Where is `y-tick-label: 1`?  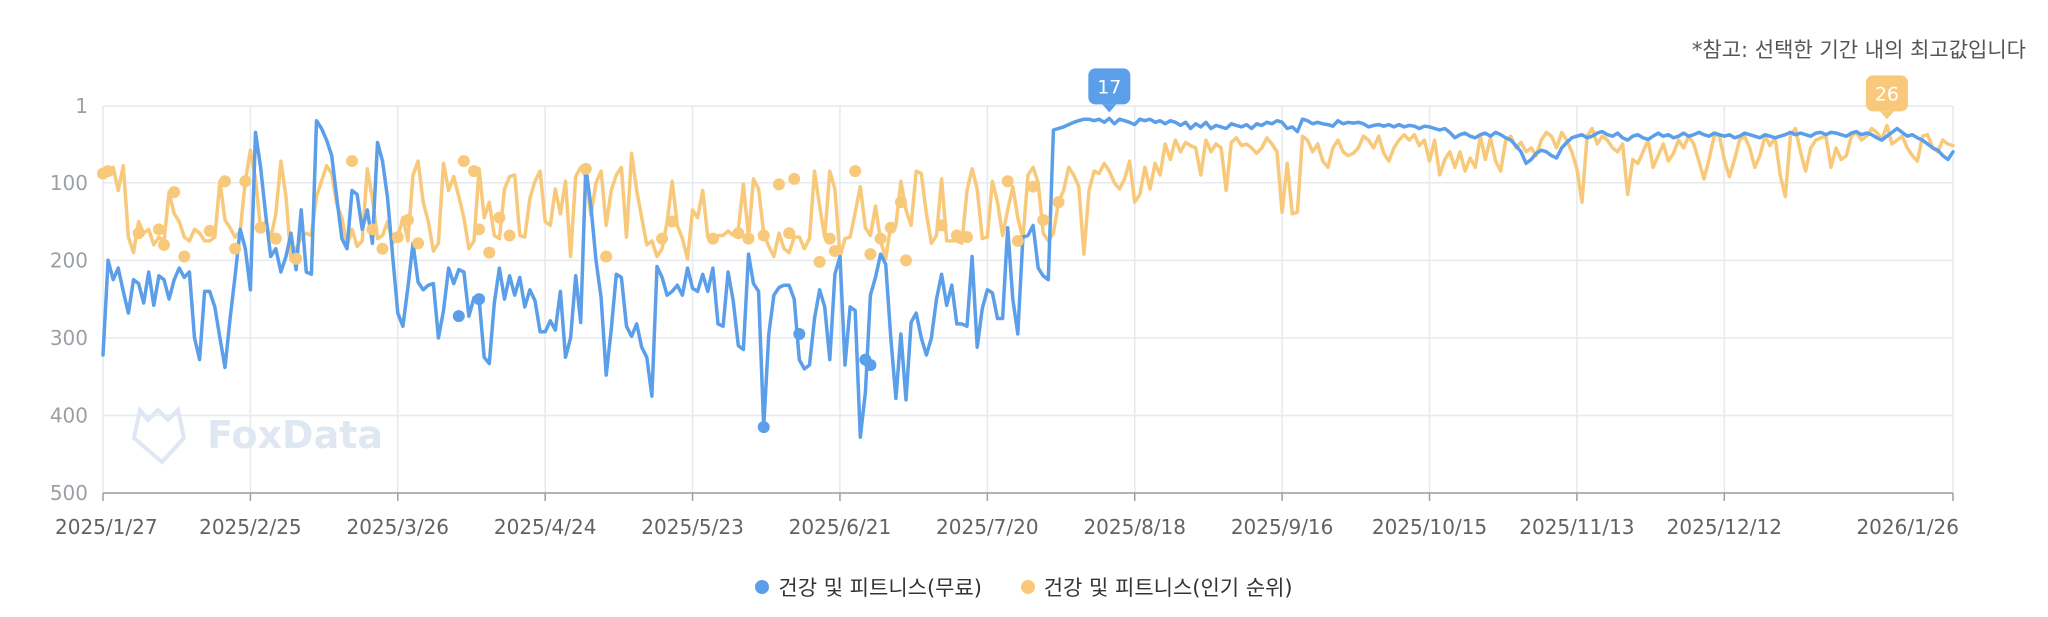
y-tick-label: 1 is located at coordinates (81, 106).